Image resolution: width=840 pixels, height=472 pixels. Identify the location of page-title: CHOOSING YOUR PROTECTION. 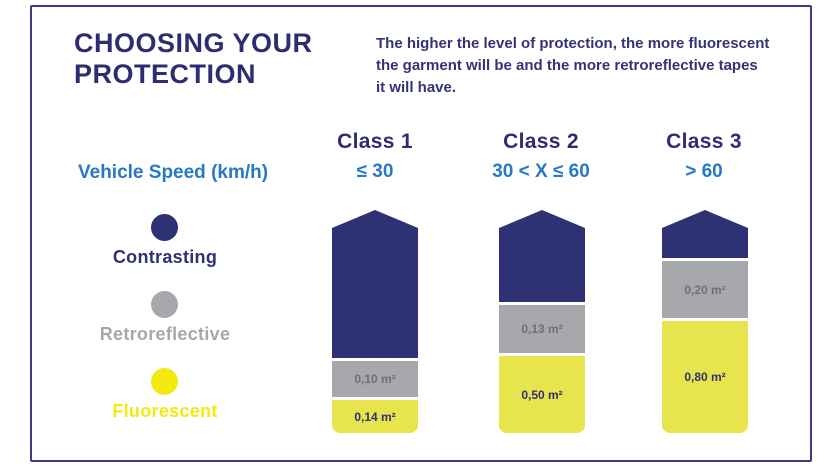
(193, 59).